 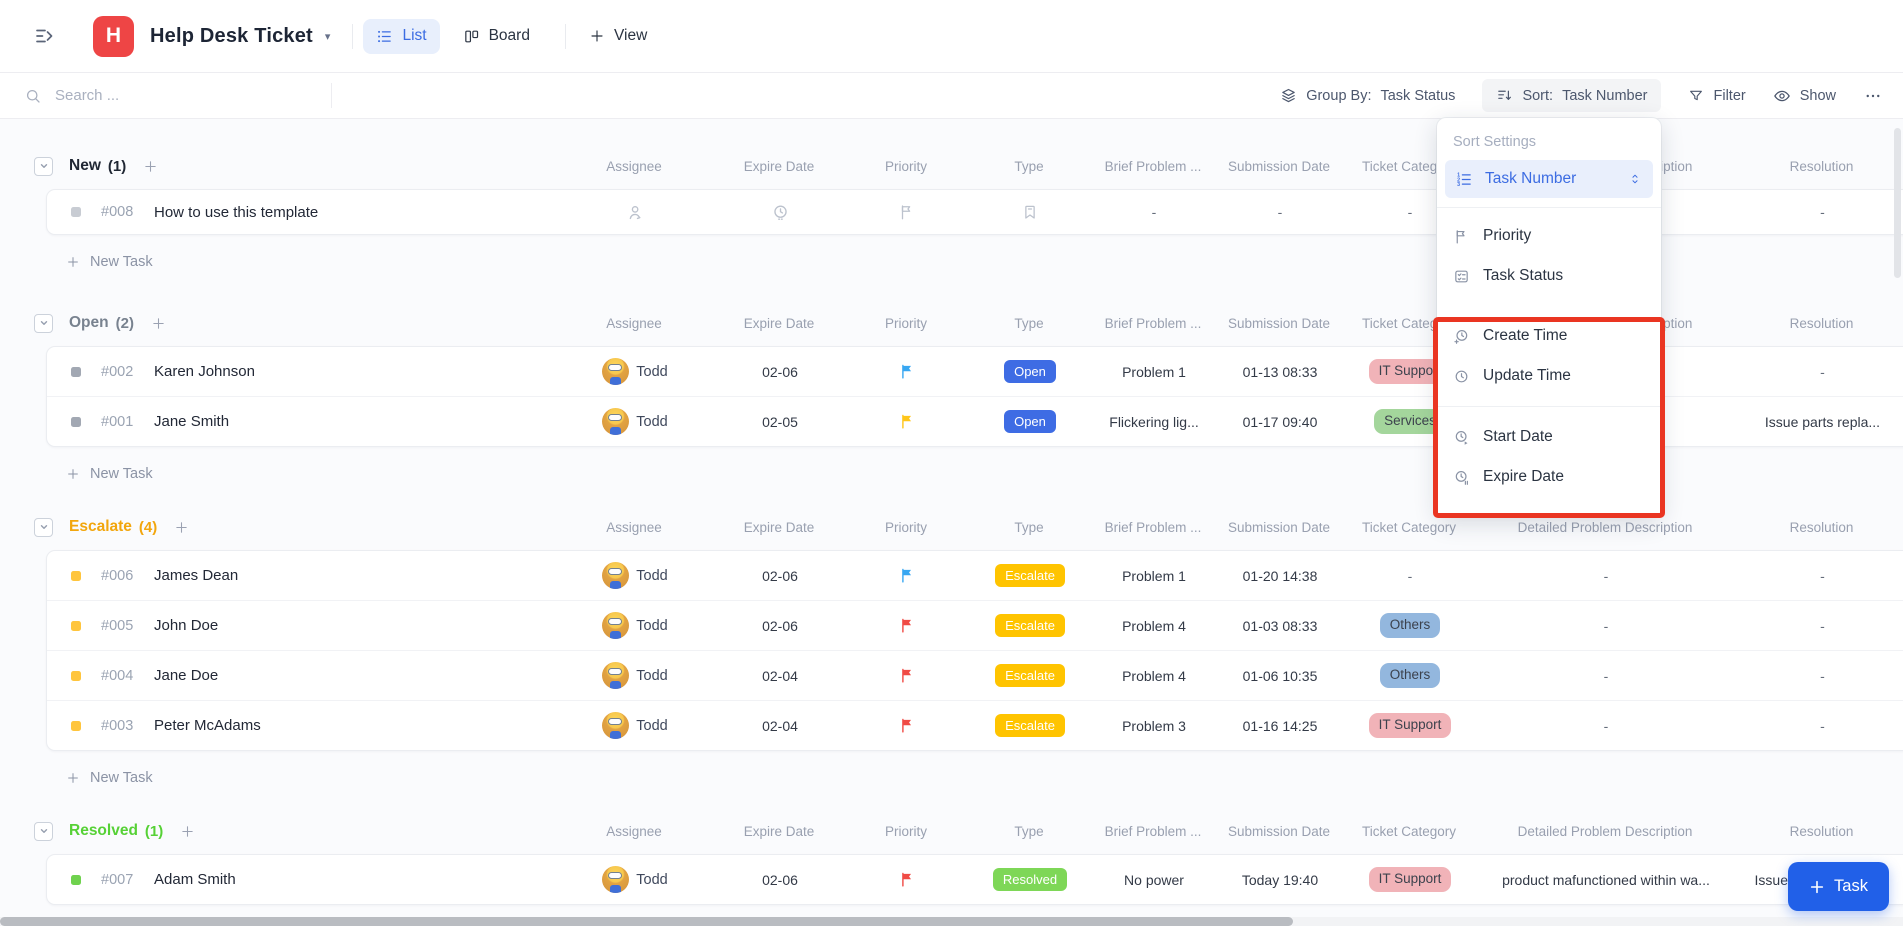 What do you see at coordinates (634, 166) in the screenshot?
I see `column-header-assignee: Assignee` at bounding box center [634, 166].